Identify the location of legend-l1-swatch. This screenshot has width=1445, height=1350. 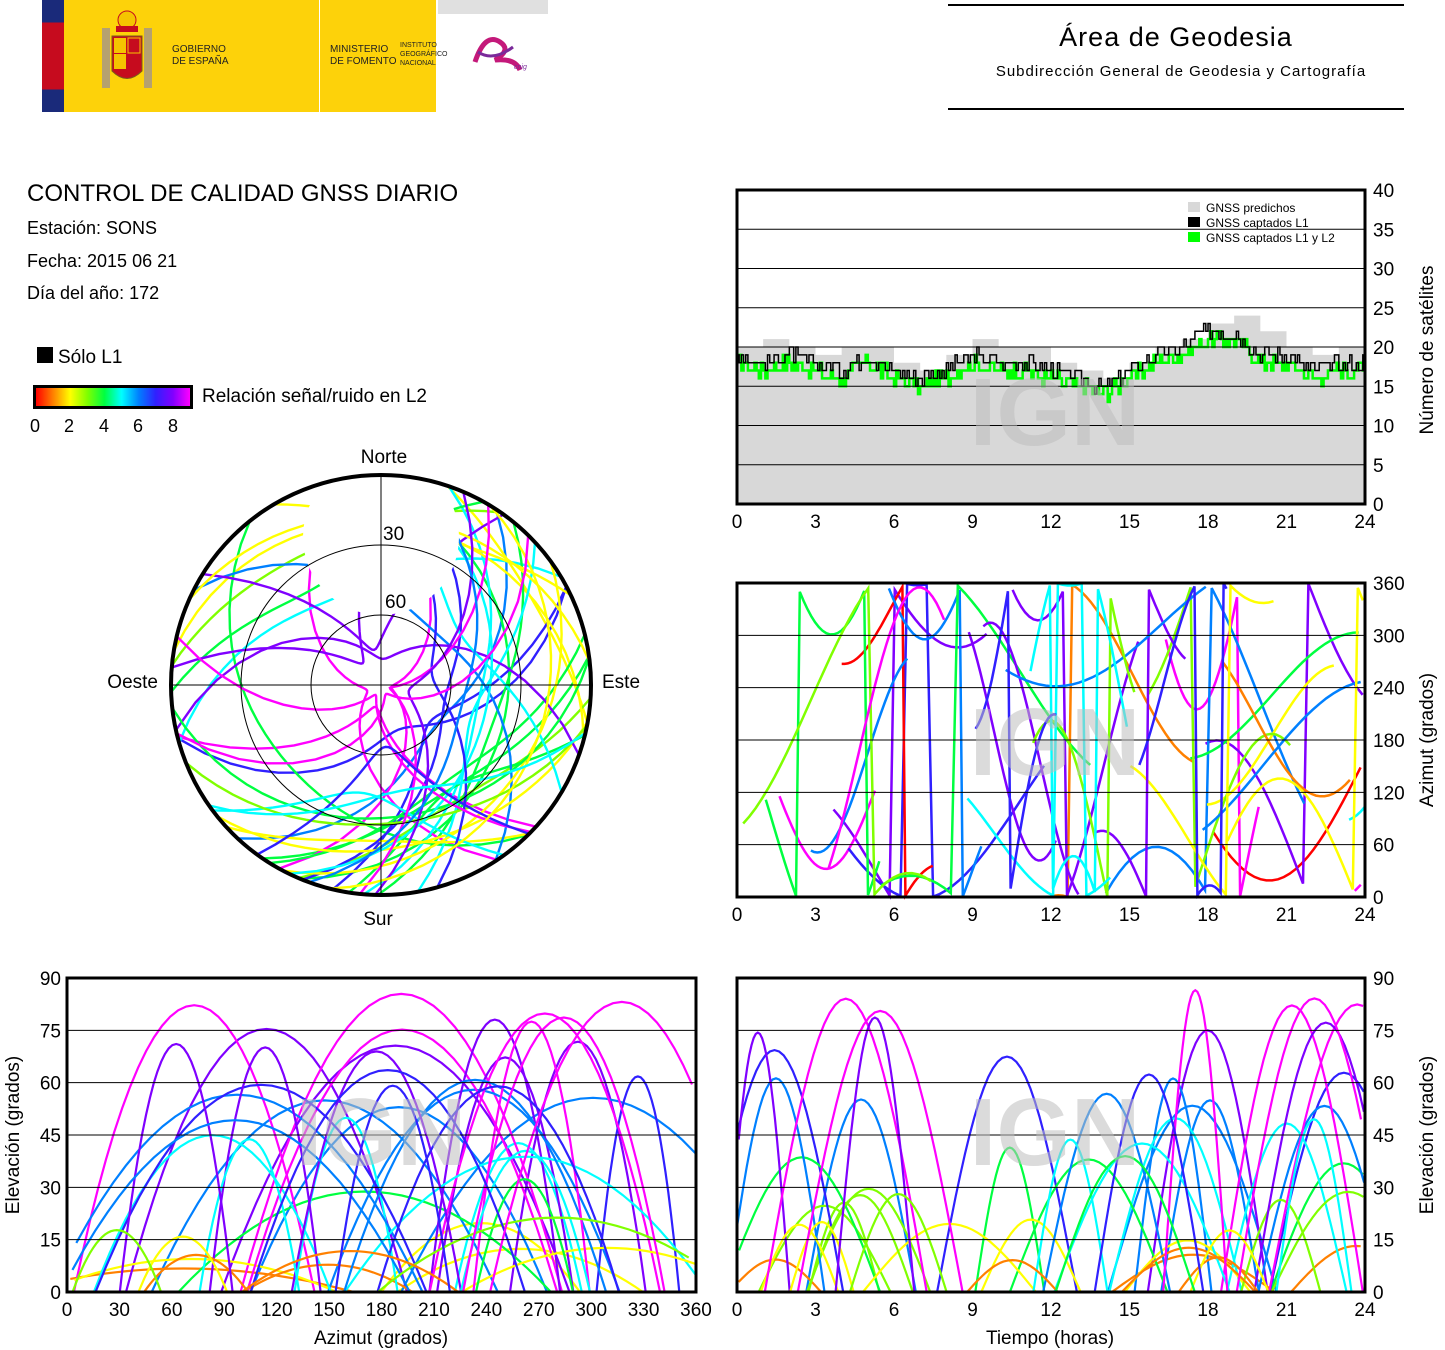
(1194, 222).